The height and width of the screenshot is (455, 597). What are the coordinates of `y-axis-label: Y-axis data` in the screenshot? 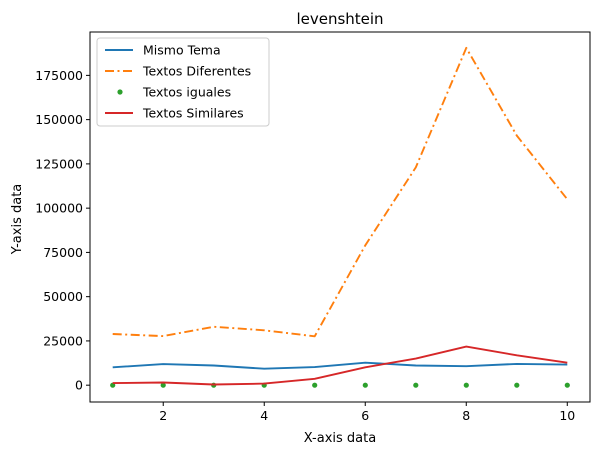 It's located at (17, 220).